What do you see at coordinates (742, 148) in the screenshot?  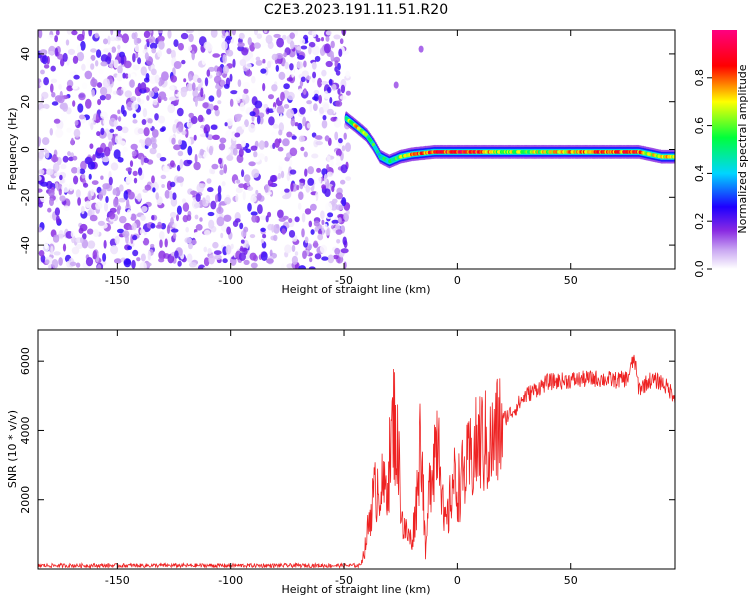 I see `colorbar-label: Normalized spectral amplitude` at bounding box center [742, 148].